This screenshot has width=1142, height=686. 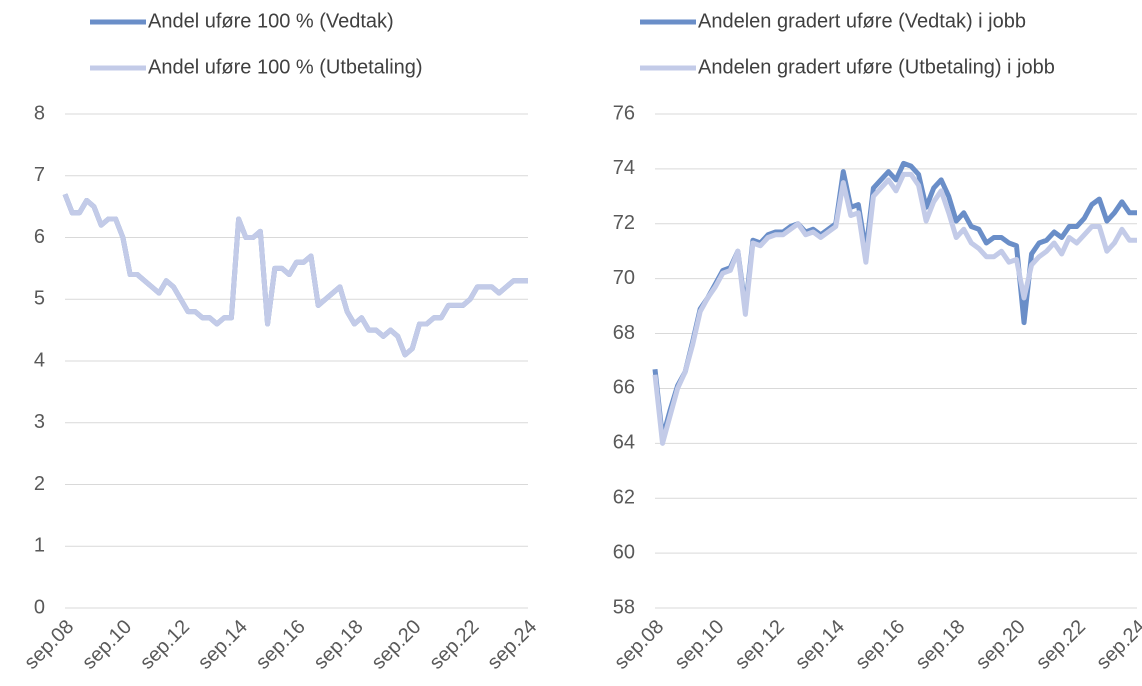 I want to click on y-tick-label: 3, so click(x=39, y=422).